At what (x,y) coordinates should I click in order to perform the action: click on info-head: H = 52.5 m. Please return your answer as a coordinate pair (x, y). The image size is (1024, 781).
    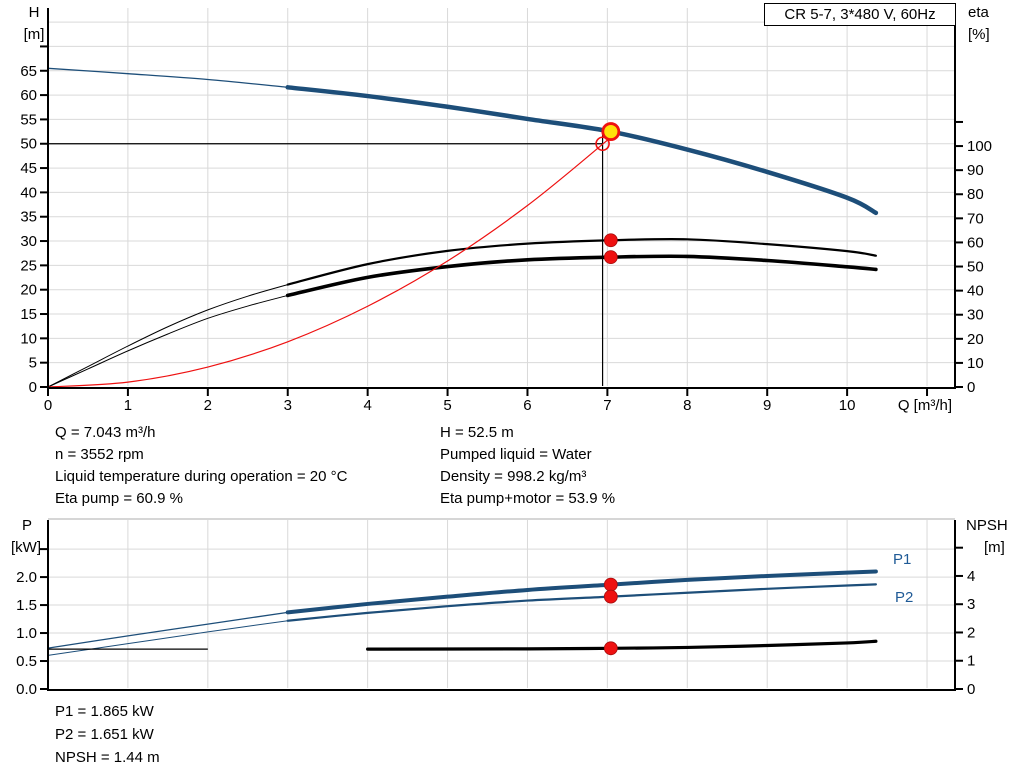
    Looking at the image, I should click on (477, 432).